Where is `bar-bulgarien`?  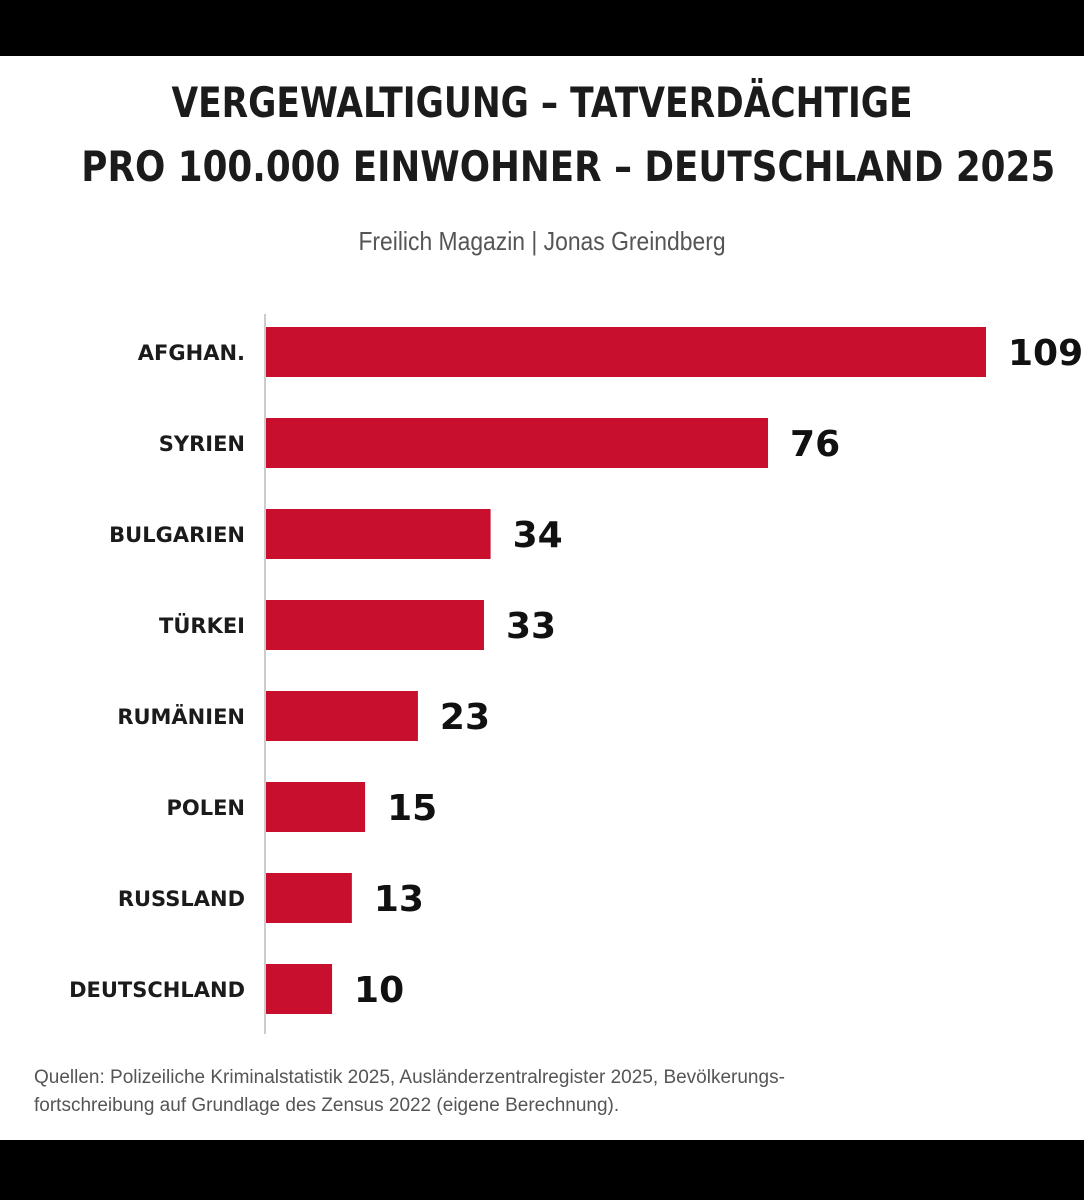
bar-bulgarien is located at coordinates (378, 534).